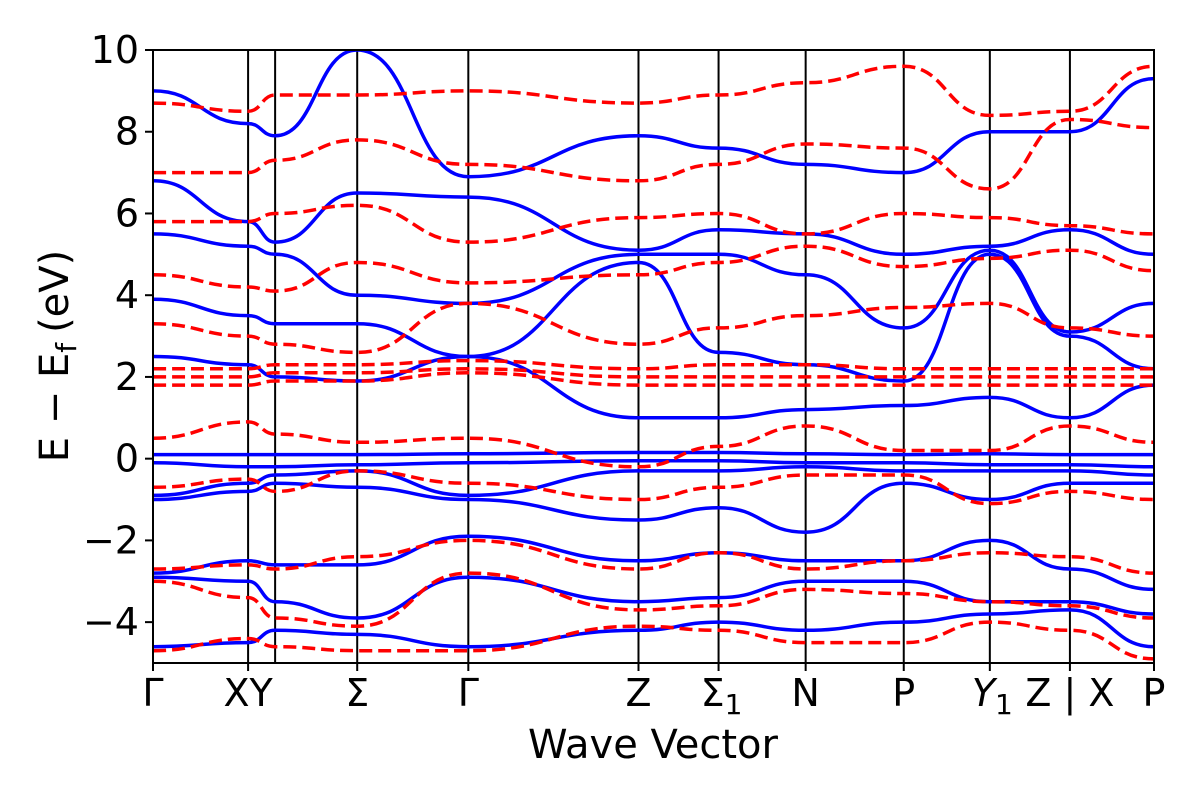 This screenshot has height=800, width=1200. What do you see at coordinates (127, 132) in the screenshot?
I see `y-tick-label: 8` at bounding box center [127, 132].